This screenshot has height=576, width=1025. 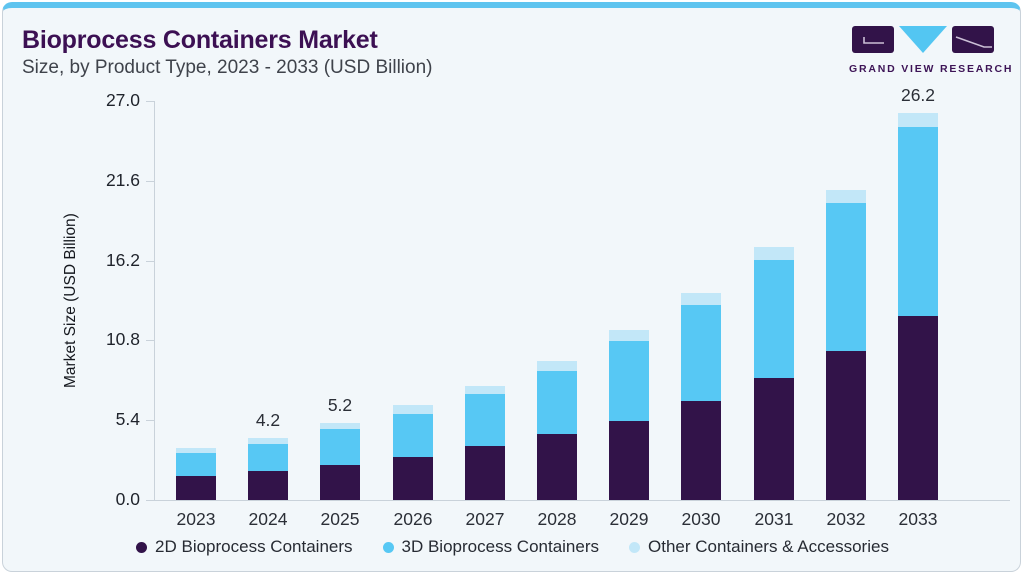 What do you see at coordinates (340, 519) in the screenshot?
I see `x-tick-label-2025: 2025` at bounding box center [340, 519].